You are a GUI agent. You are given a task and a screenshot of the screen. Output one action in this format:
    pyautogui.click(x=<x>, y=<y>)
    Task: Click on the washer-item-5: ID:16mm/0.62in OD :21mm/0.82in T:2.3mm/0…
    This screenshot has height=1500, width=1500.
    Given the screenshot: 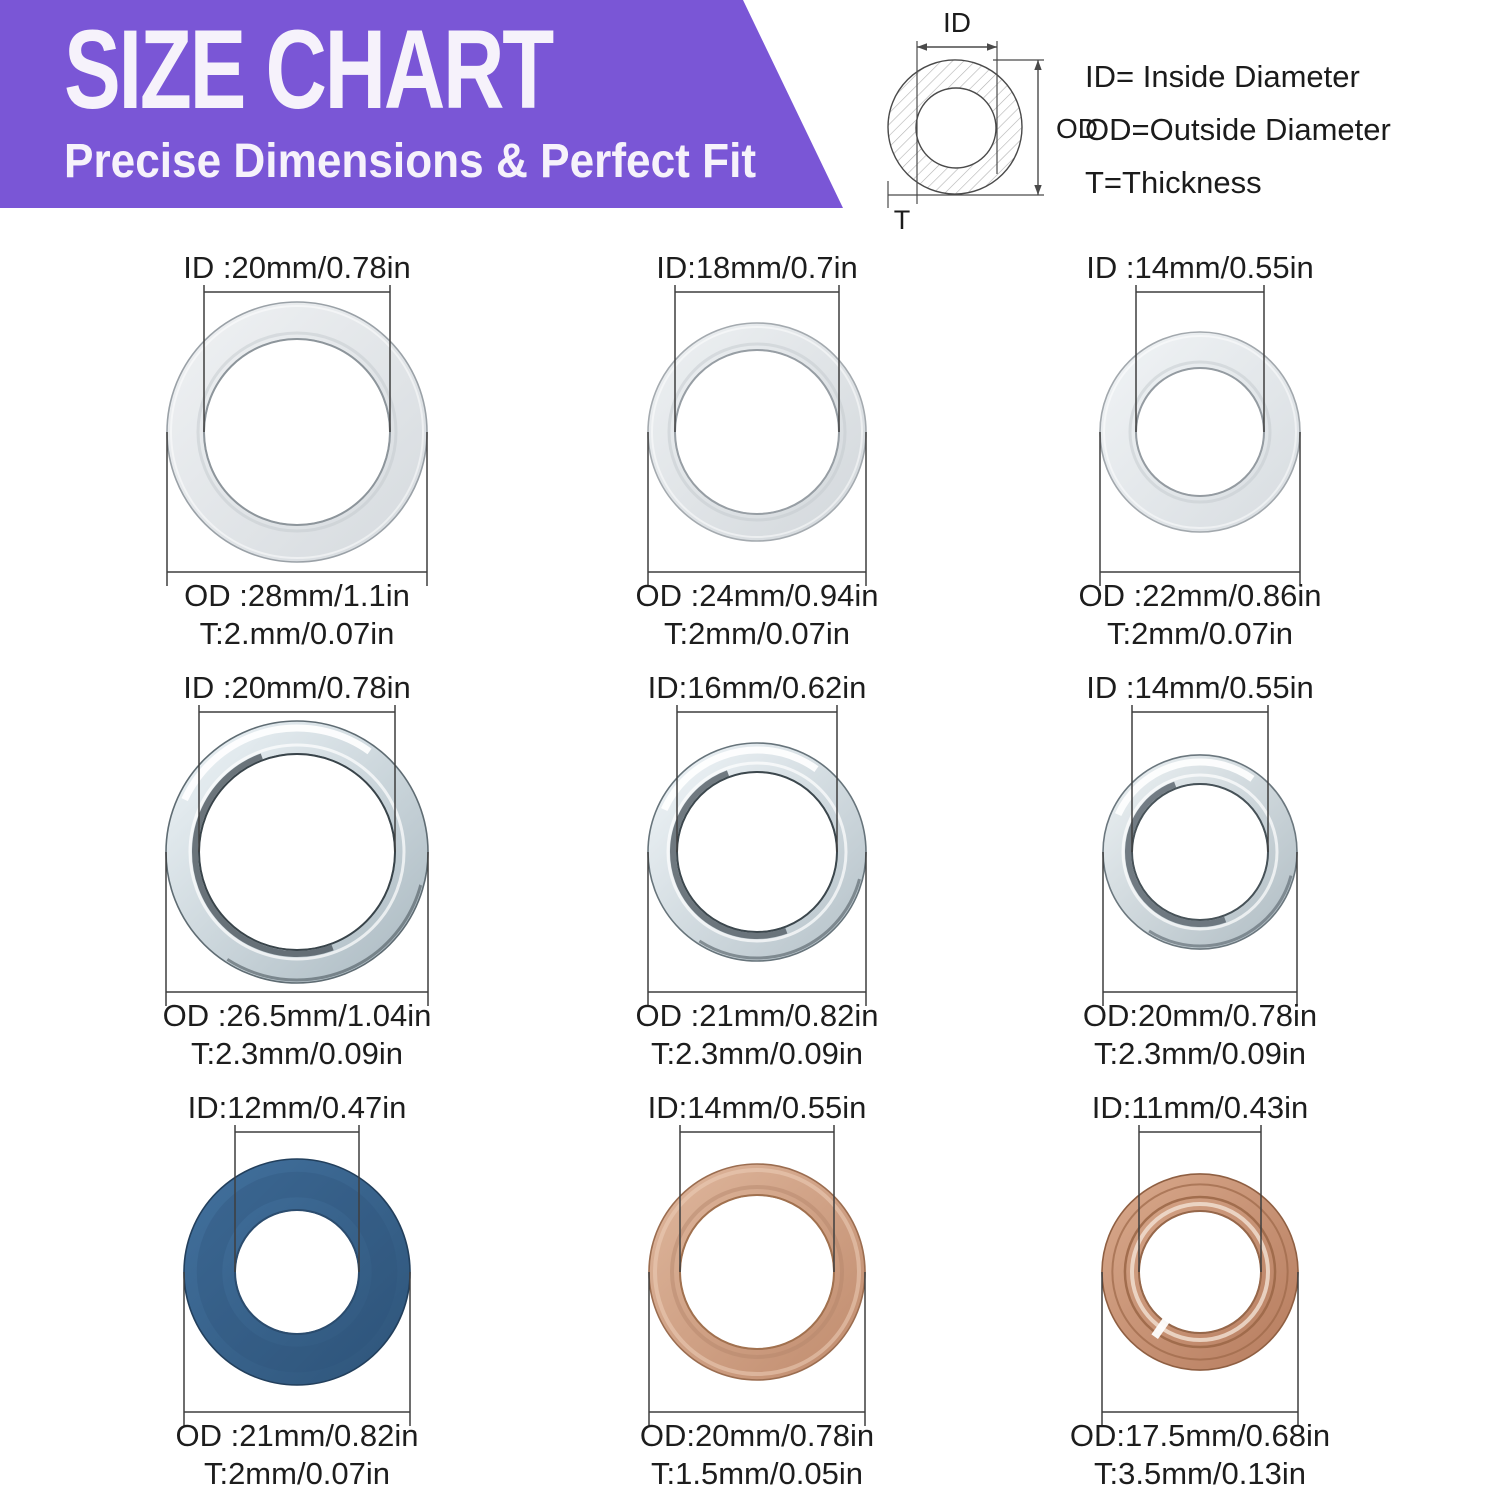 What is the action you would take?
    pyautogui.click(x=757, y=868)
    